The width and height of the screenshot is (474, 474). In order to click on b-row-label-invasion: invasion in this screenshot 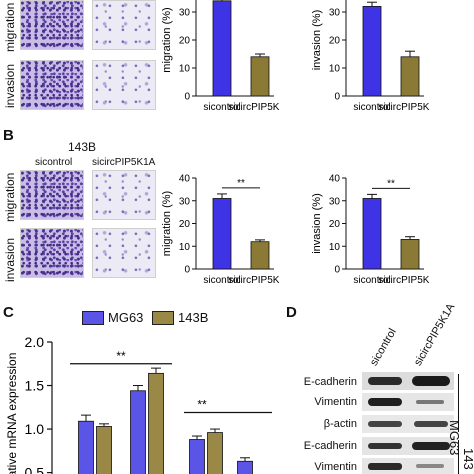, I will do `click(10, 259)`.